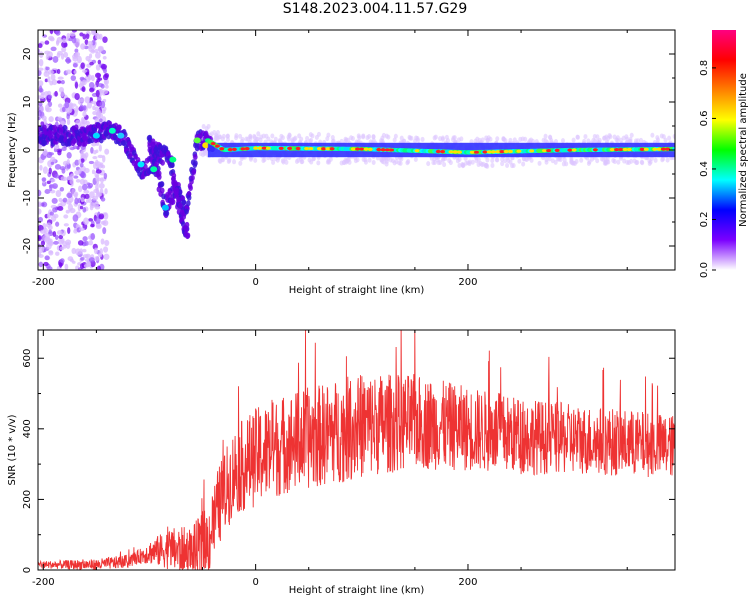  Describe the element at coordinates (357, 290) in the screenshot. I see `top-x-axis-label: Height of straight line (km)` at that location.